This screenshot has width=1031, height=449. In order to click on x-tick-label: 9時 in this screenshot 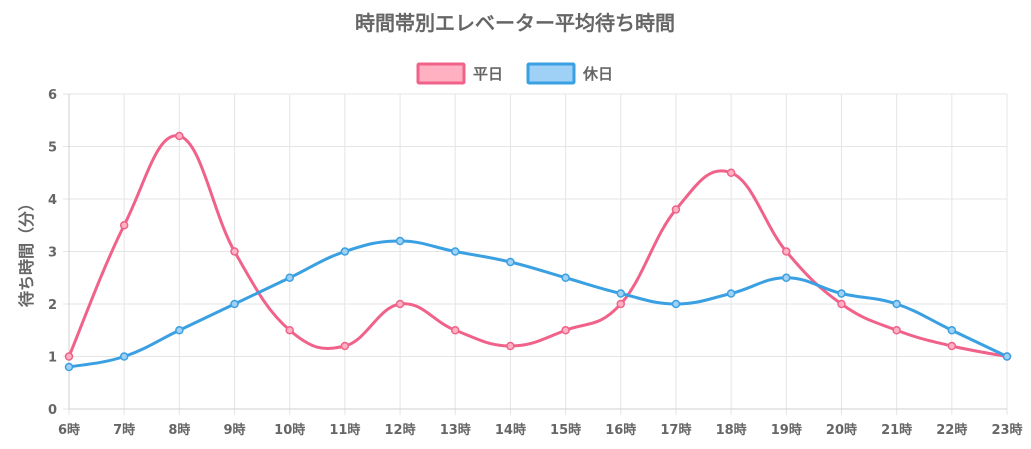, I will do `click(235, 430)`.